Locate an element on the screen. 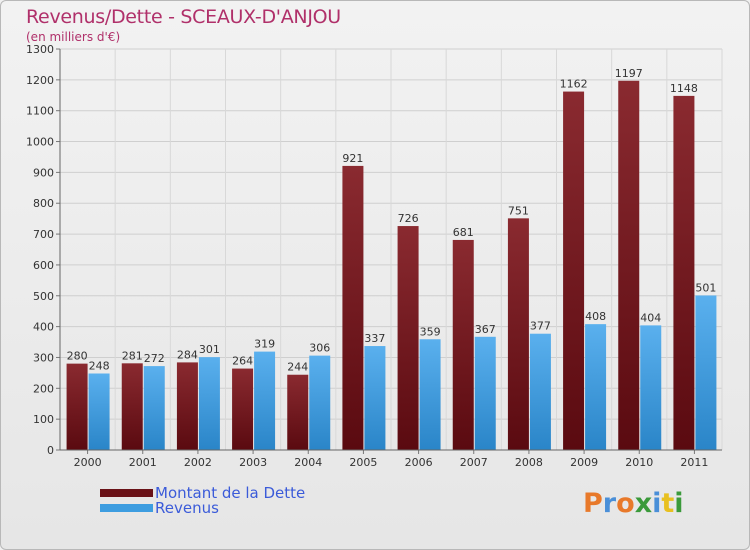  data-label-revenus: 501 is located at coordinates (705, 287).